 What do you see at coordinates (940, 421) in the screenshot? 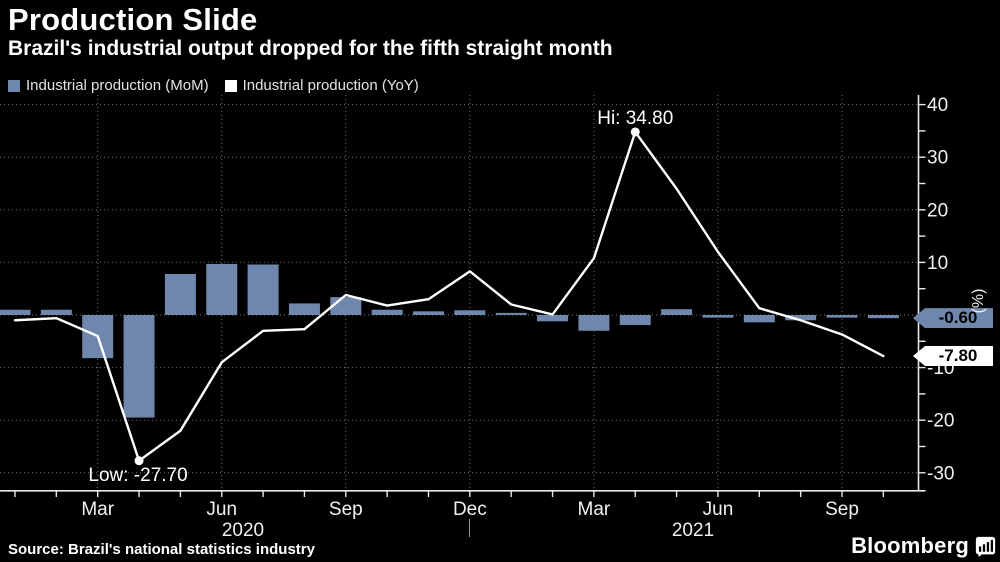
I see `y-axis-label: -20` at bounding box center [940, 421].